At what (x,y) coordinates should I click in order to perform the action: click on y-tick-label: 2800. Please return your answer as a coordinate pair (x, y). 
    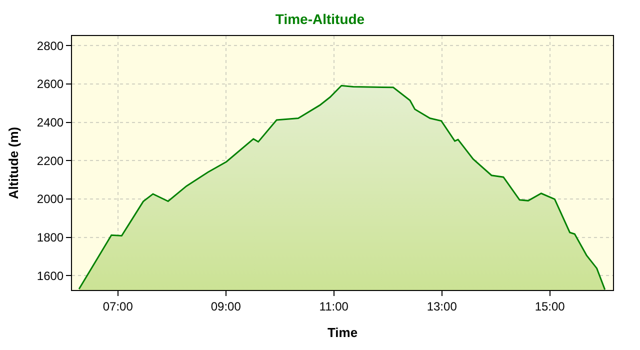
    Looking at the image, I should click on (50, 45).